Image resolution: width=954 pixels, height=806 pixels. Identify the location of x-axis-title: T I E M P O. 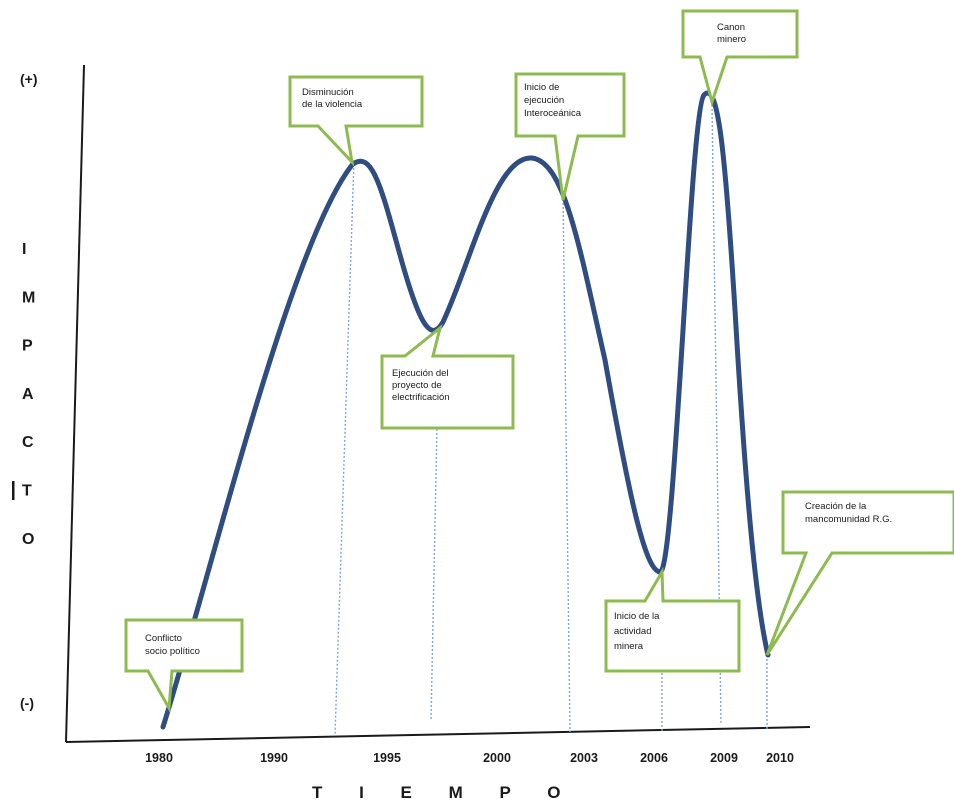
(444, 792).